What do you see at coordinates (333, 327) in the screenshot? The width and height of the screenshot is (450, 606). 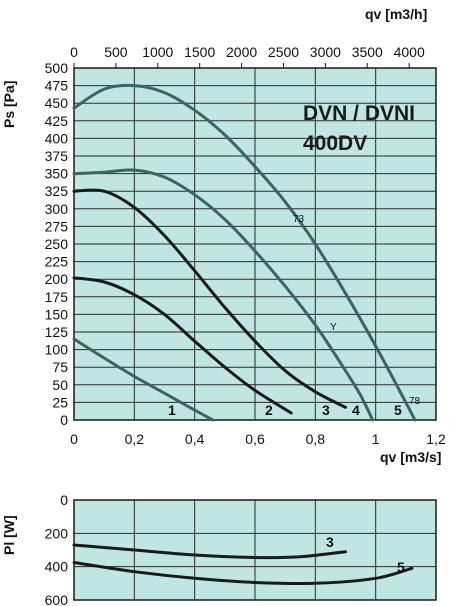 I see `annotation-y: Y` at bounding box center [333, 327].